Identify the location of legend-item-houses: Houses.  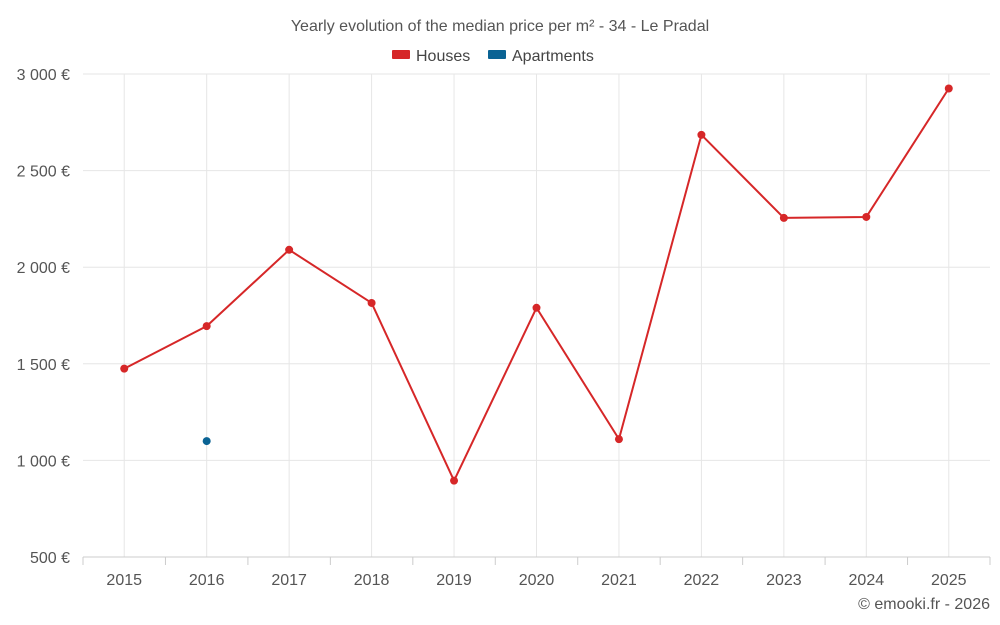
(431, 56).